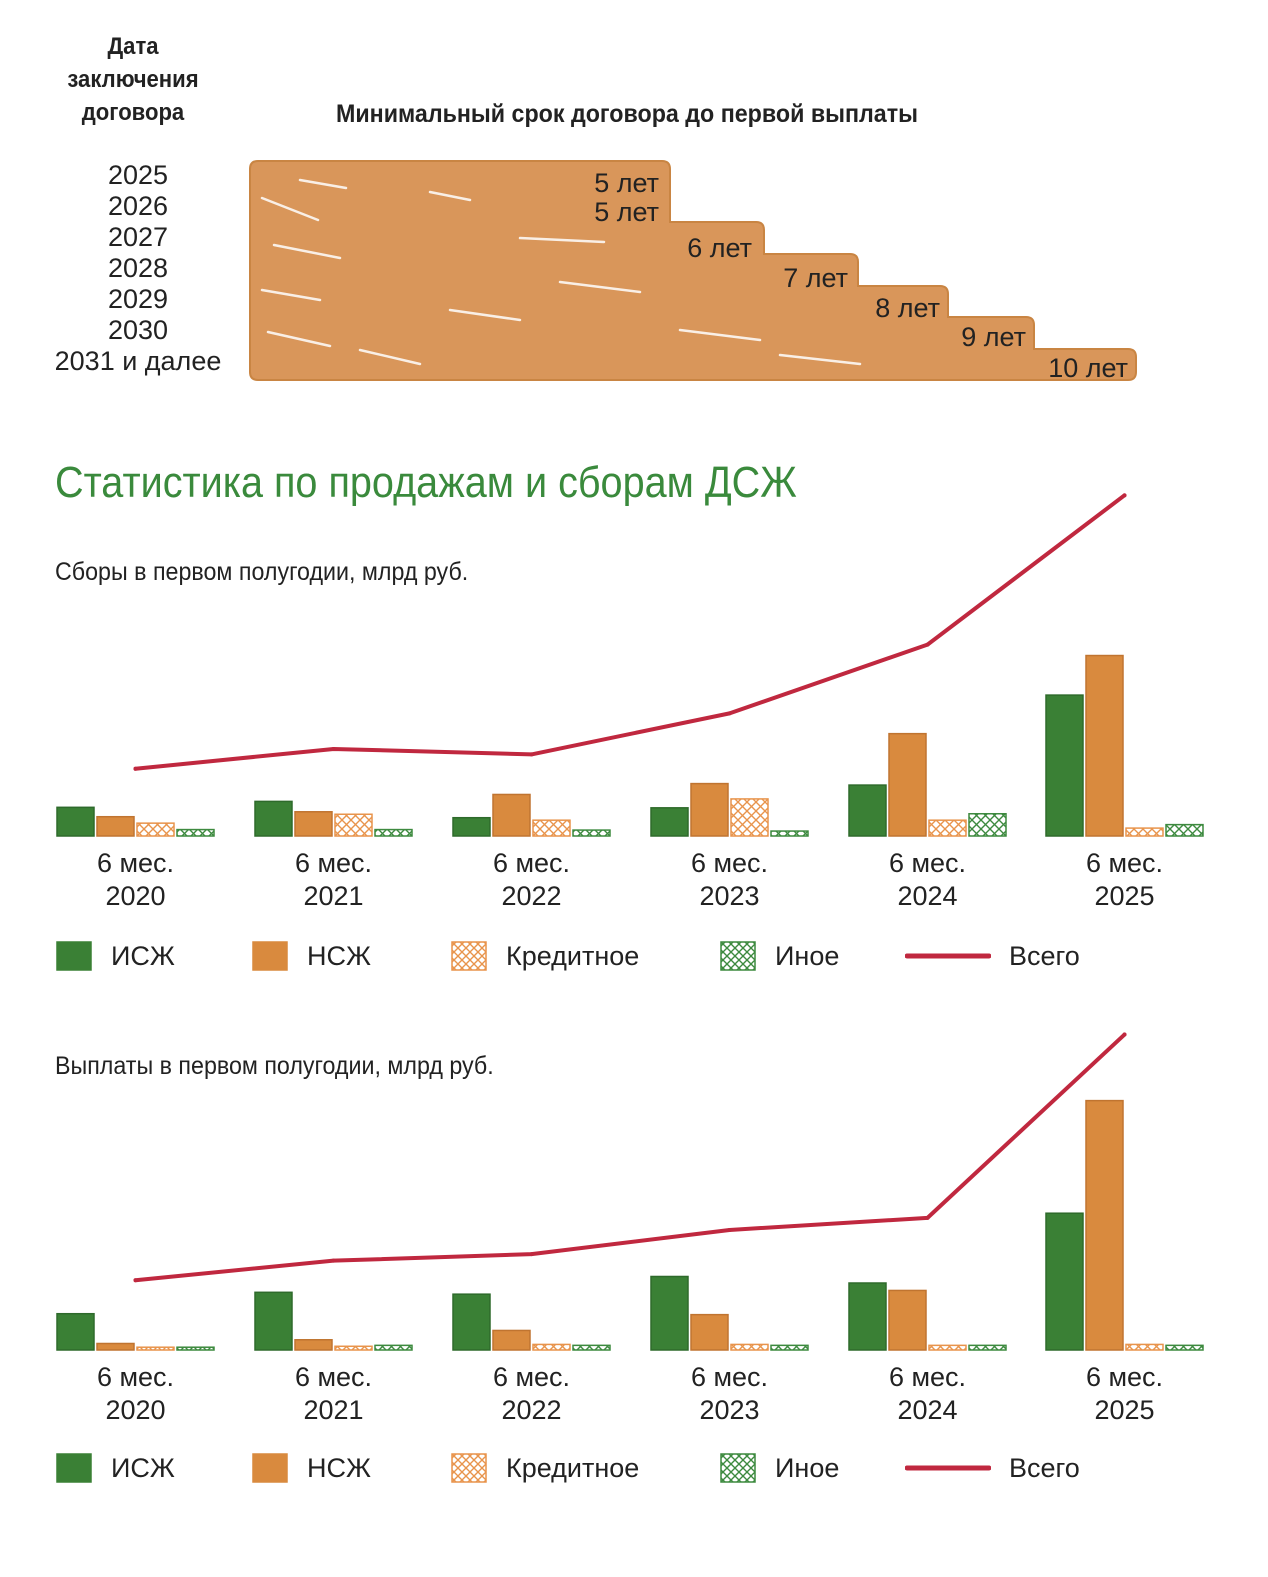 This screenshot has height=1577, width=1268. What do you see at coordinates (133, 79) in the screenshot?
I see `date-column-header-line: заключения` at bounding box center [133, 79].